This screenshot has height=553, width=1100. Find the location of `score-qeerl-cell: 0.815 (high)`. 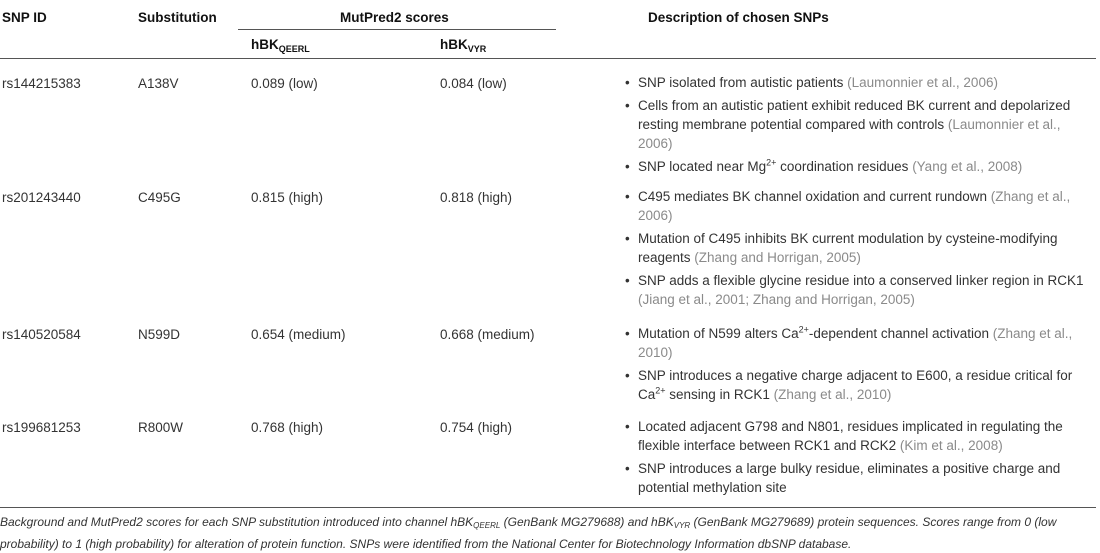

score-qeerl-cell: 0.815 (high) is located at coordinates (287, 197).